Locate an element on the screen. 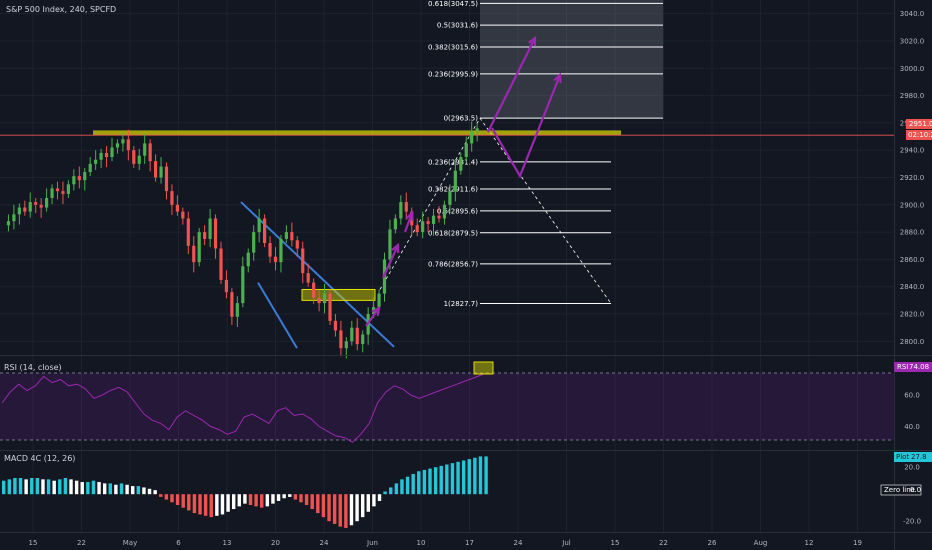 Image resolution: width=932 pixels, height=550 pixels. rsi-value-label: 74.08 is located at coordinates (919, 367).